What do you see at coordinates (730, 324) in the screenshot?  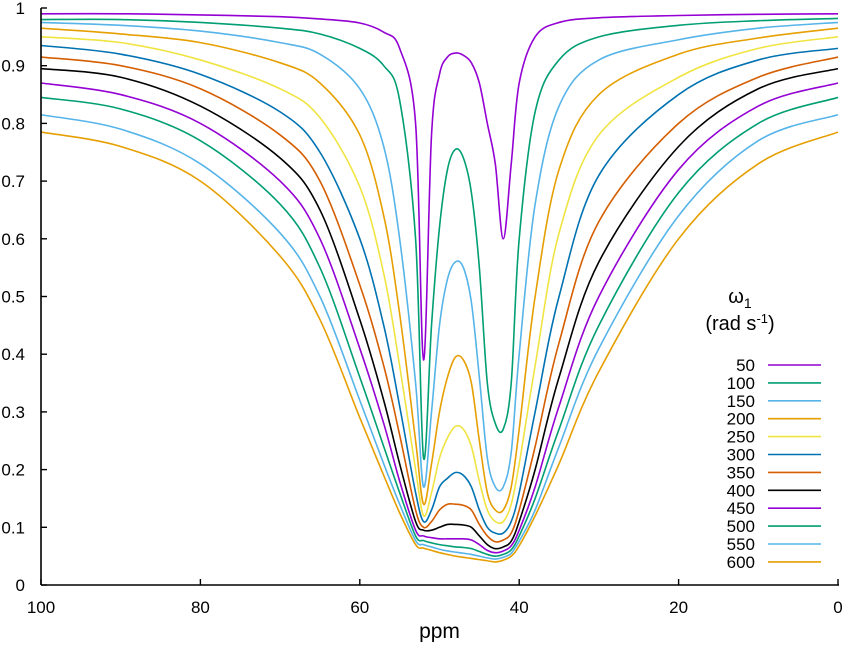 I see `legend-unit-prefix: (rad s` at bounding box center [730, 324].